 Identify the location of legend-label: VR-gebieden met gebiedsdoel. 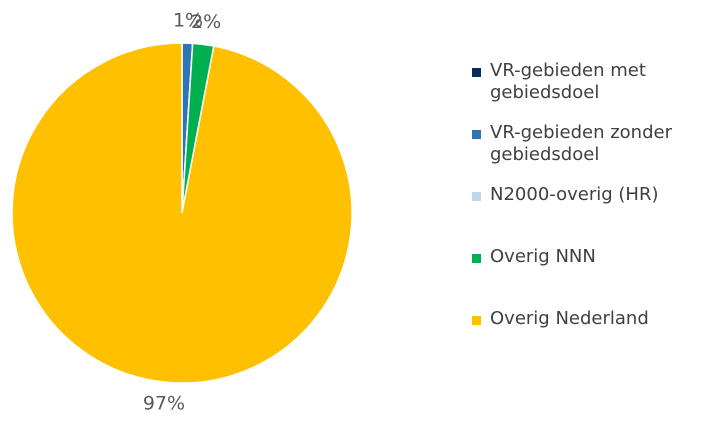
(568, 81).